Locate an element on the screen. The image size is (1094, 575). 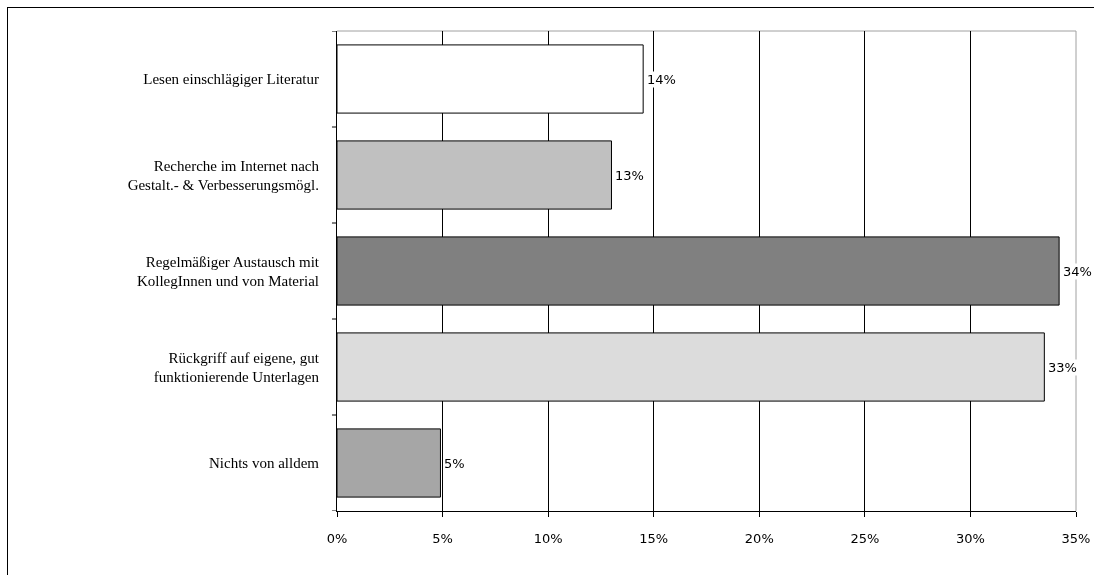
data-label: 34% is located at coordinates (1077, 271).